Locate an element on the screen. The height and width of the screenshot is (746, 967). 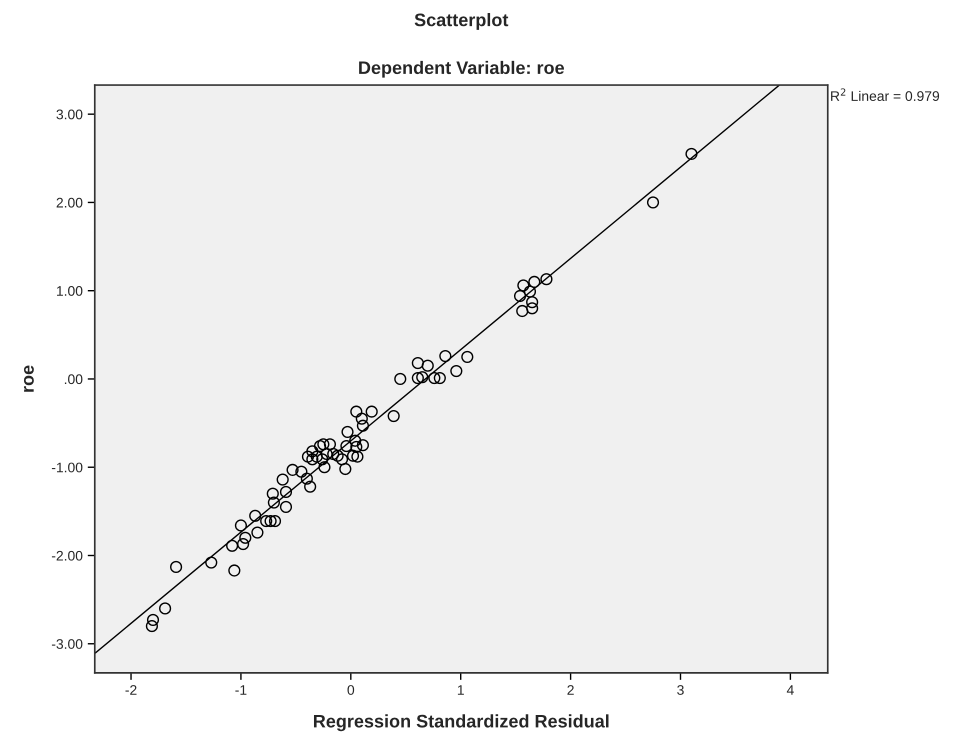
x-tick-label: 3 is located at coordinates (680, 690).